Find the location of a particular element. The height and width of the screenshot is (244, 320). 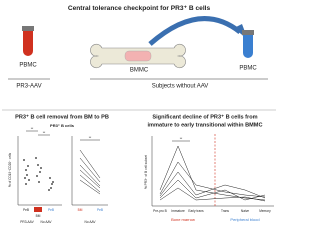

right-sample: PBMC is located at coordinates (248, 69).